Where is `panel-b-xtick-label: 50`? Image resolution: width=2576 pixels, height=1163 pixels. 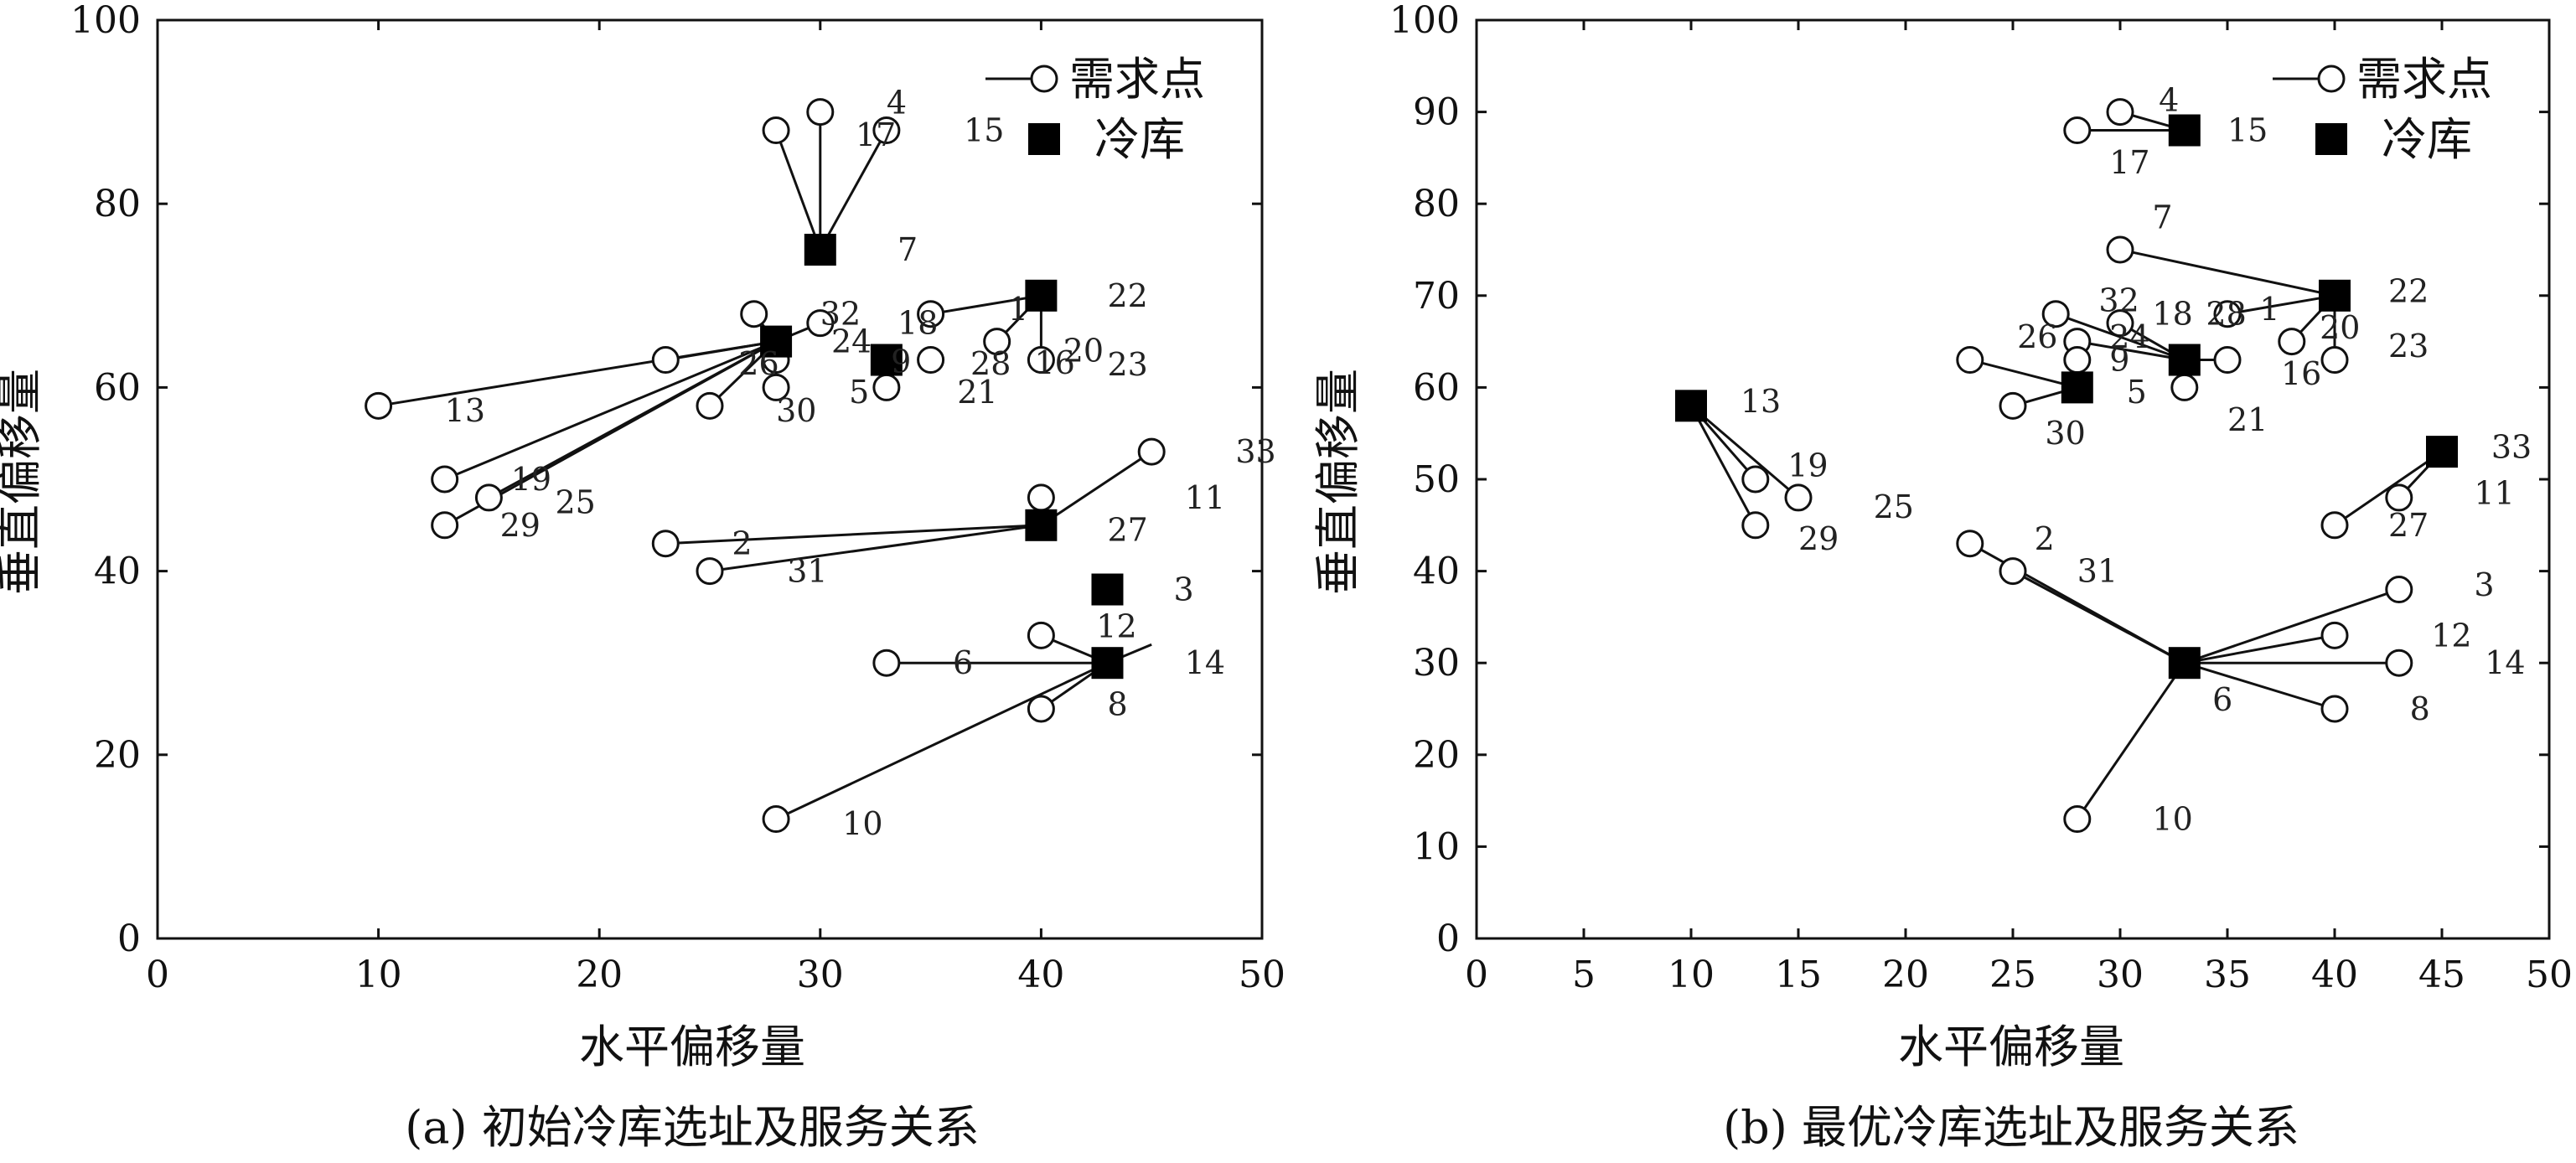 panel-b-xtick-label: 50 is located at coordinates (2549, 975).